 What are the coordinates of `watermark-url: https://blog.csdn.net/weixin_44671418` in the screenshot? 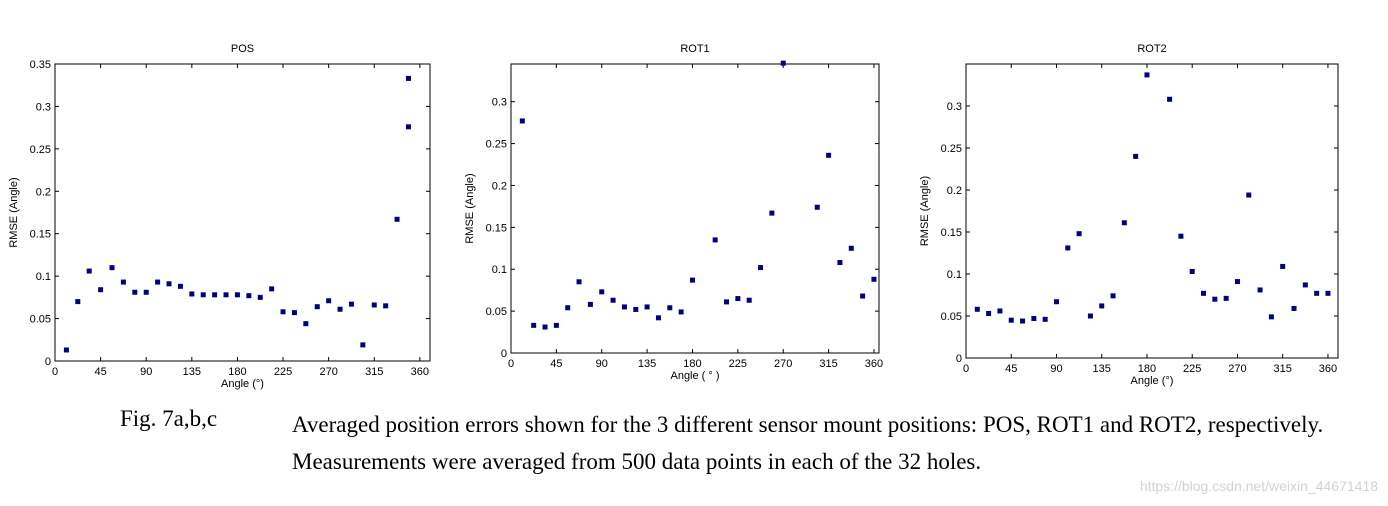 It's located at (1258, 486).